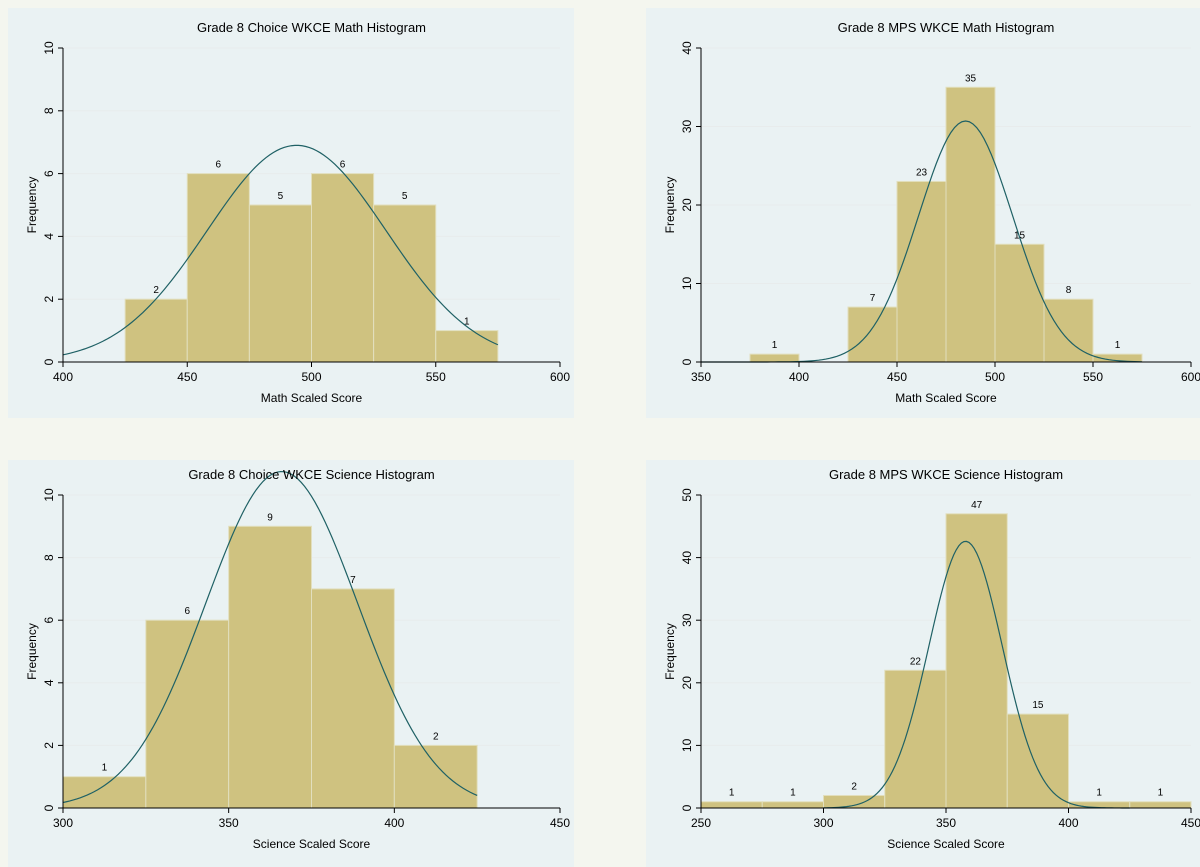  What do you see at coordinates (701, 823) in the screenshot?
I see `x-tick-label: 250` at bounding box center [701, 823].